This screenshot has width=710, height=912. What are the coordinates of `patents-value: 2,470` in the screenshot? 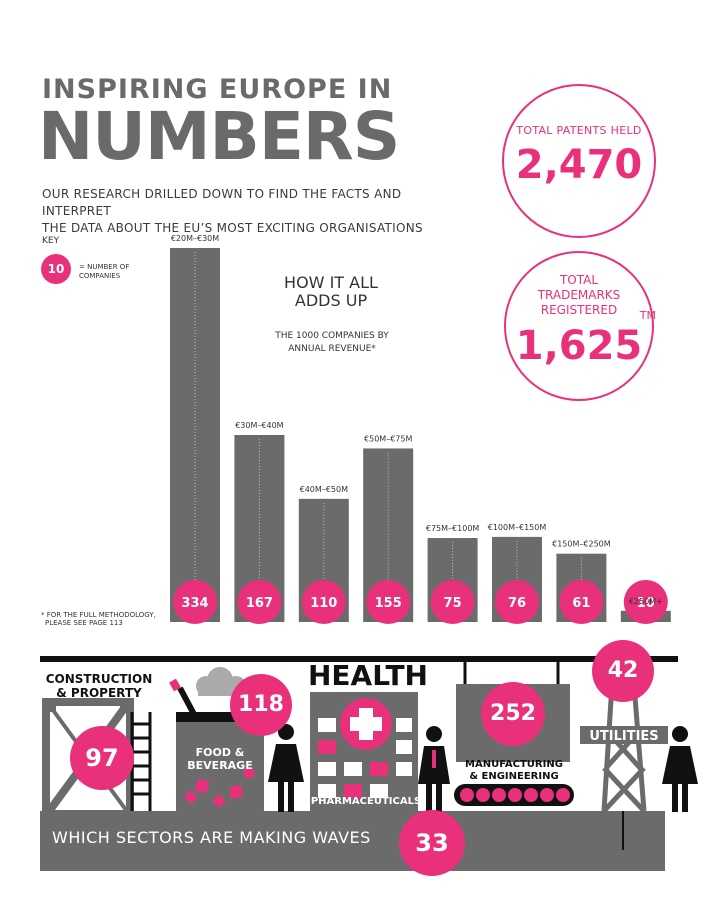 It's located at (579, 165).